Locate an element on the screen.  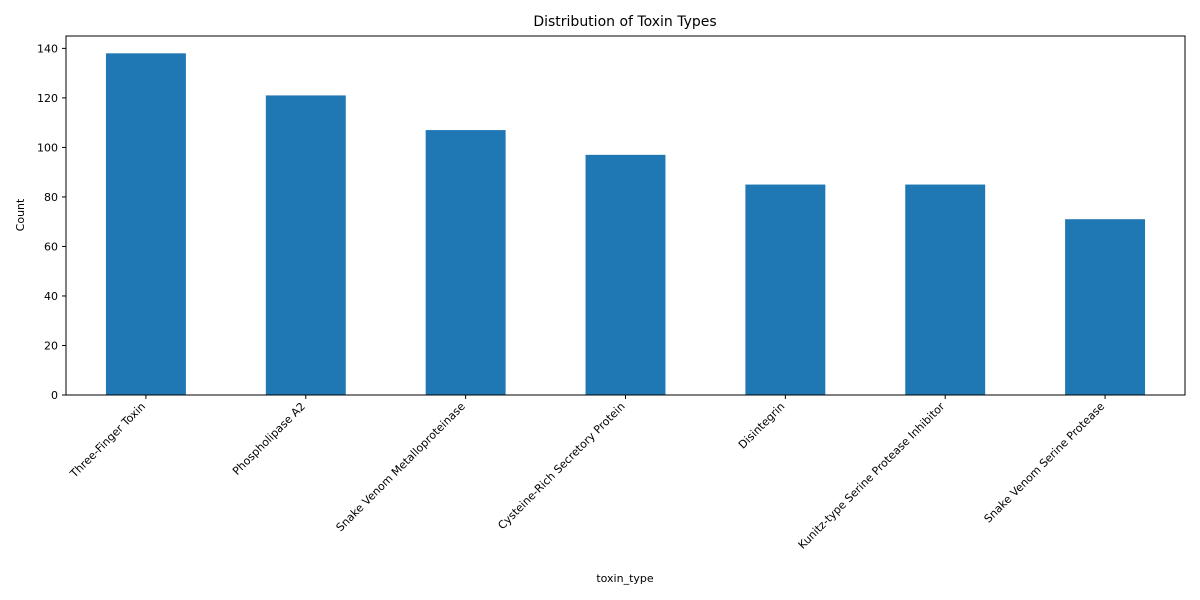
y-tick-label: 100 is located at coordinates (47, 147).